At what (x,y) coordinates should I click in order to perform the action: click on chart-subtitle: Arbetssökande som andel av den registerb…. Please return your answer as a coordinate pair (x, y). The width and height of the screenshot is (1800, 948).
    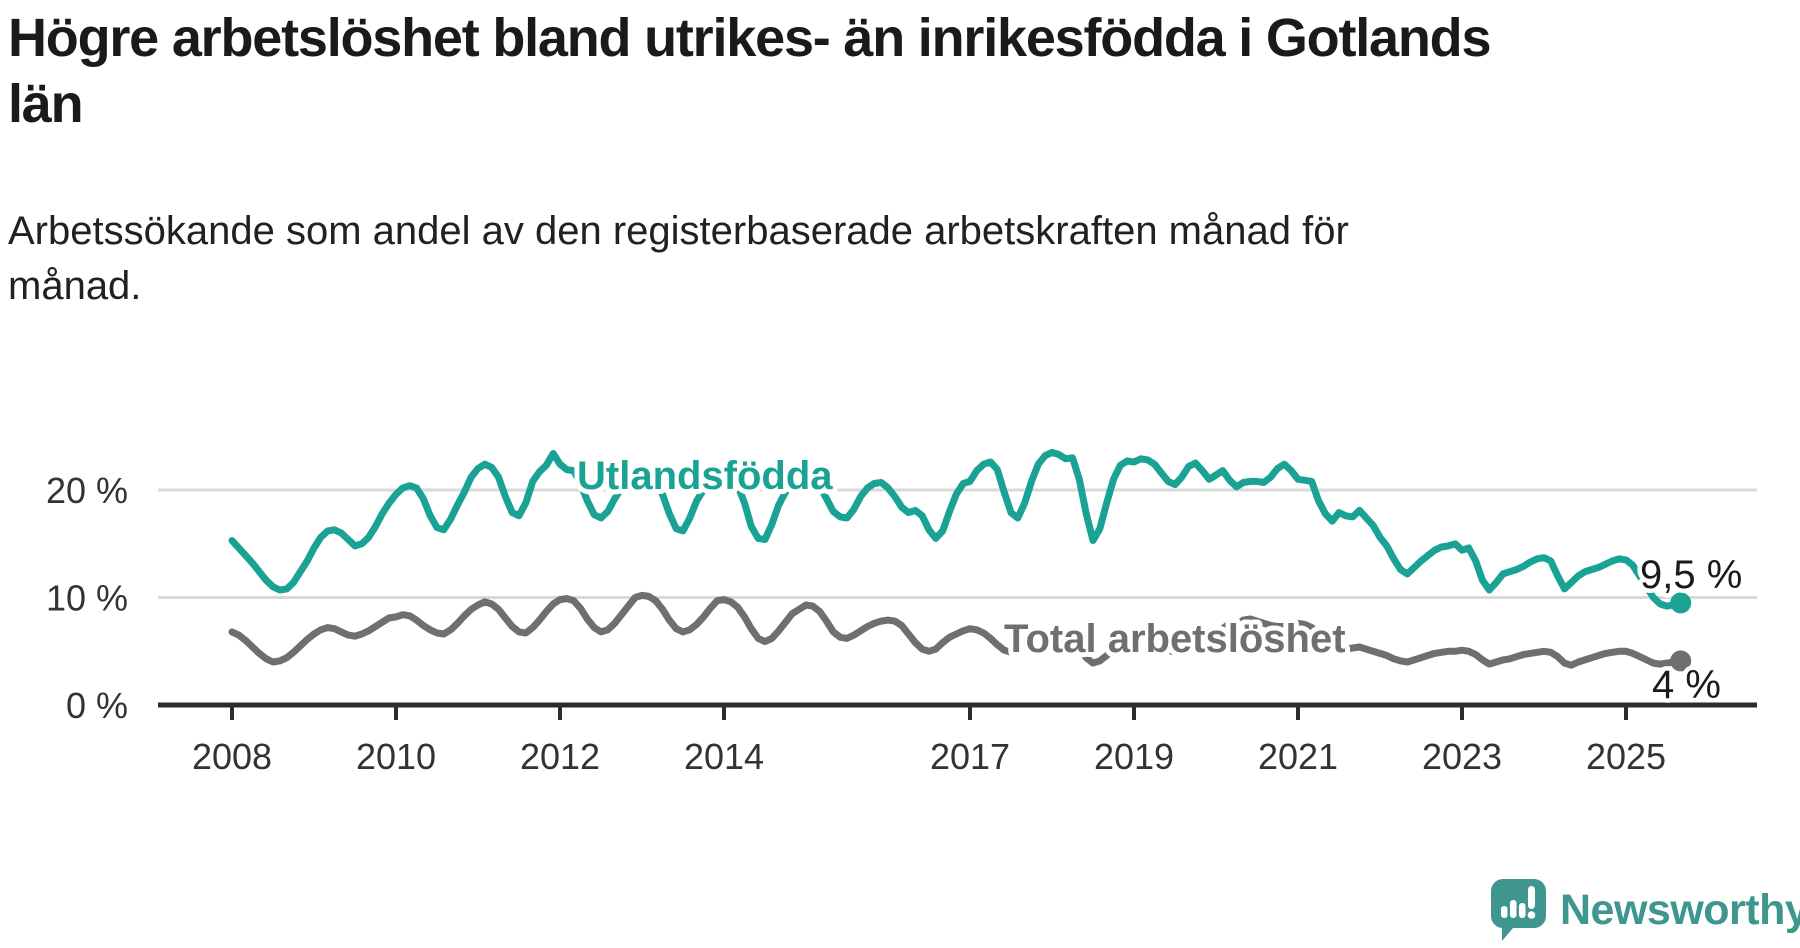
    Looking at the image, I should click on (678, 259).